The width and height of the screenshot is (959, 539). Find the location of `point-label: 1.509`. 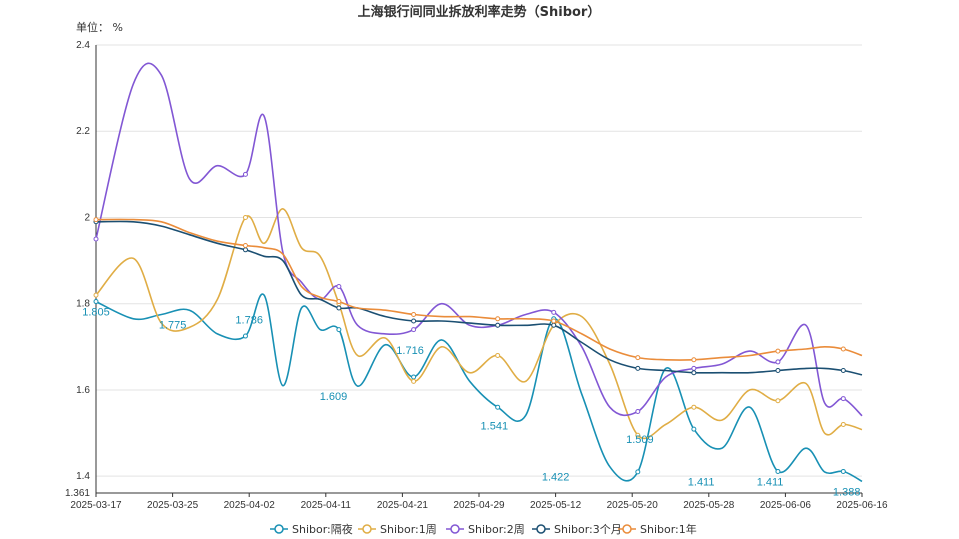

point-label: 1.509 is located at coordinates (640, 440).